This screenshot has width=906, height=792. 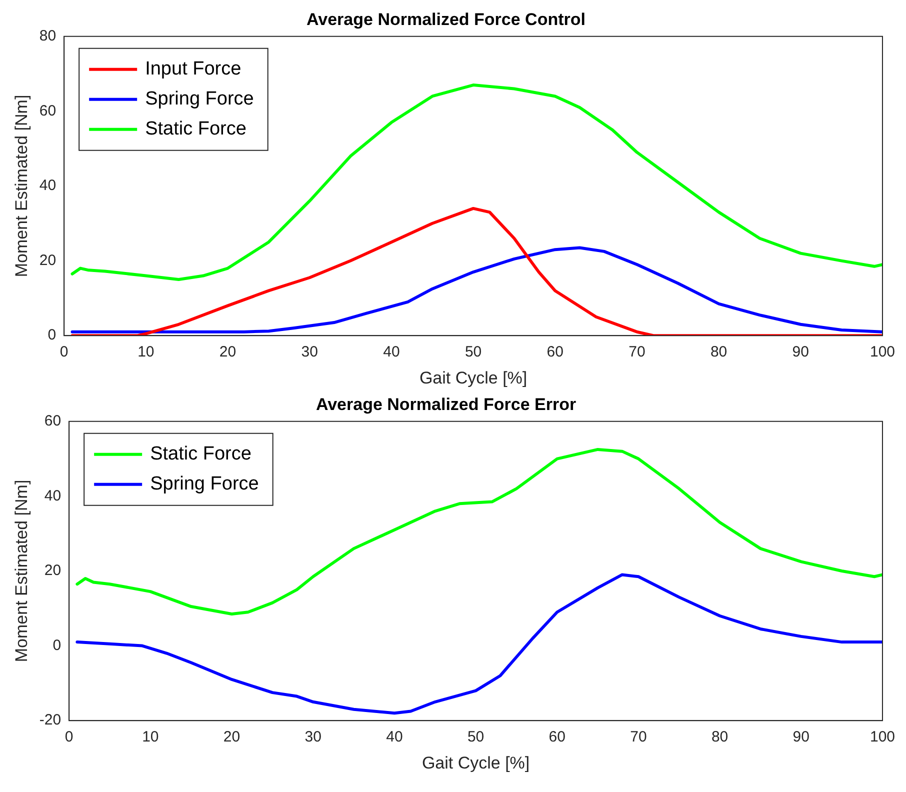 What do you see at coordinates (50, 720) in the screenshot?
I see `y-tick-label: -20` at bounding box center [50, 720].